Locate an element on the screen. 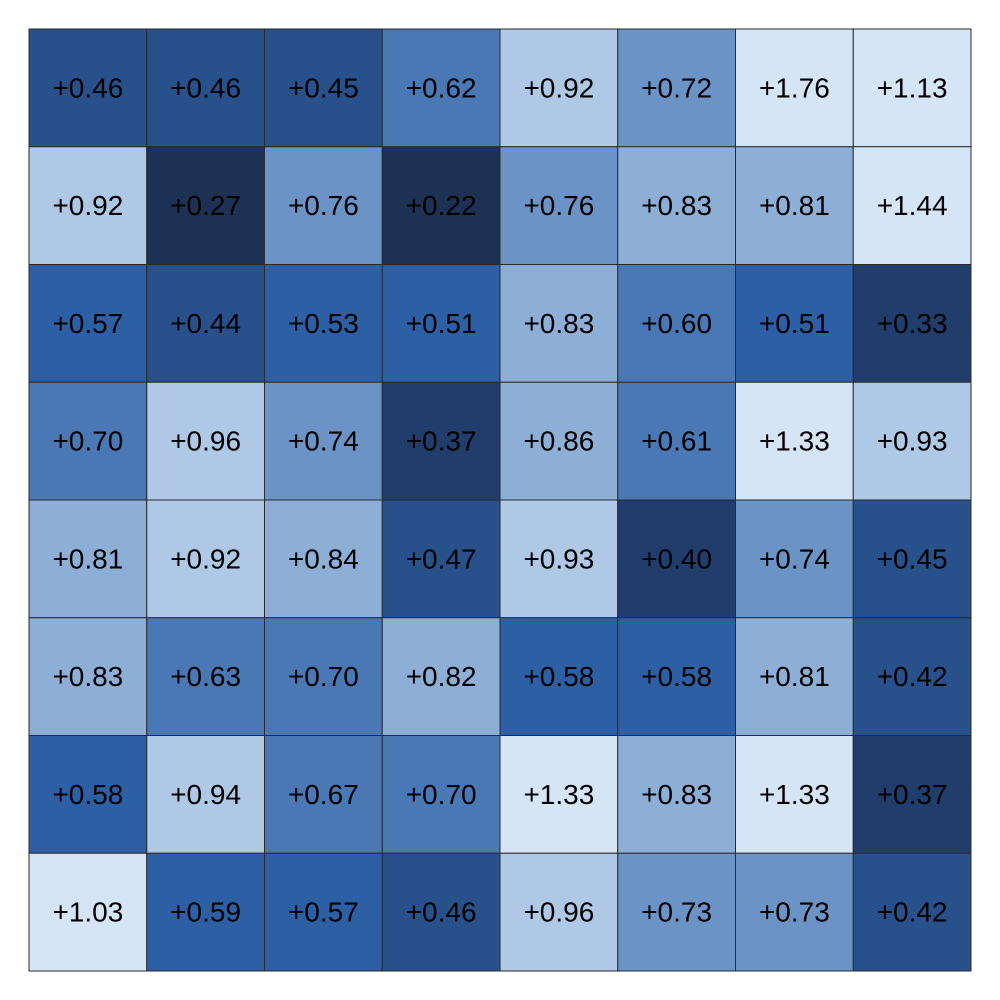 The image size is (1000, 1000). cell-label: +1.03 is located at coordinates (87, 912).